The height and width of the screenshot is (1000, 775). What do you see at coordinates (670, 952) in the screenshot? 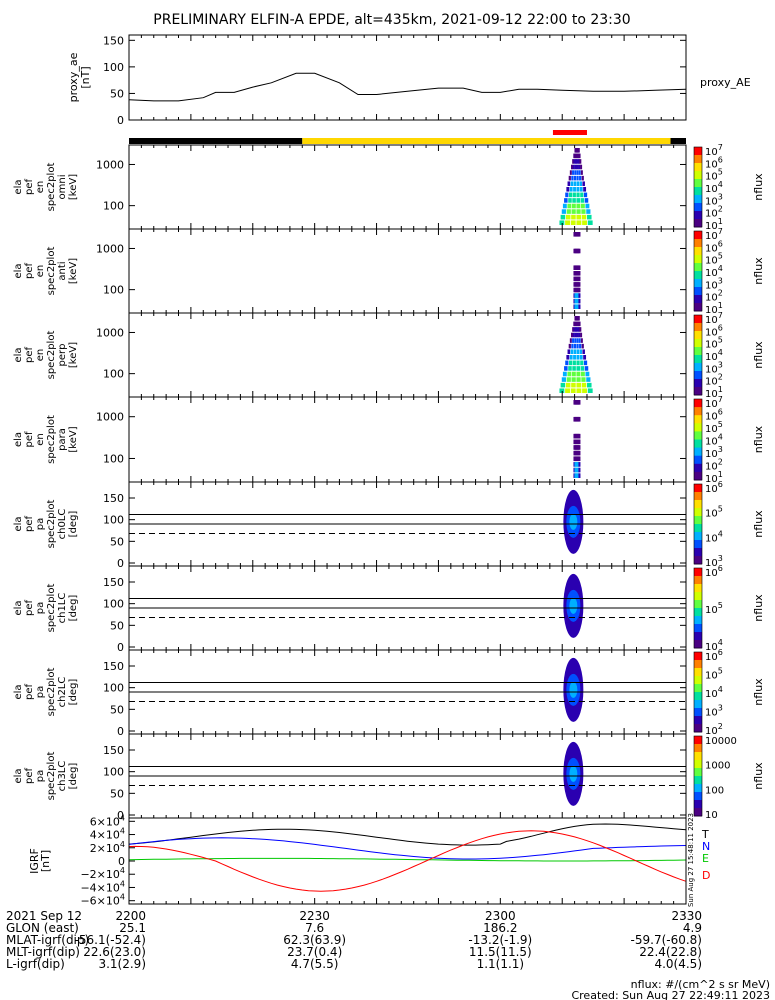
I see `ephem-row-value: 22.4(22.8)` at bounding box center [670, 952].